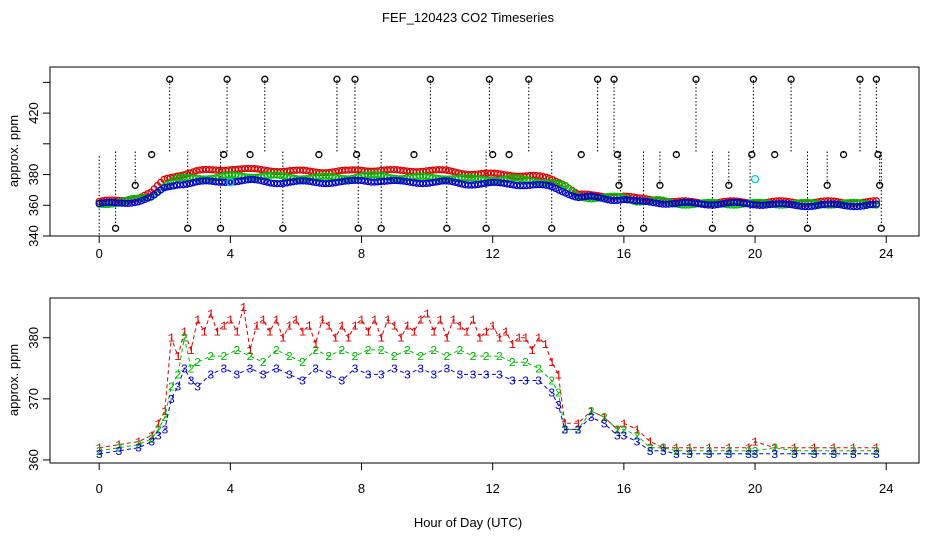  Describe the element at coordinates (99, 253) in the screenshot. I see `top-x-tick-label: 0` at that location.